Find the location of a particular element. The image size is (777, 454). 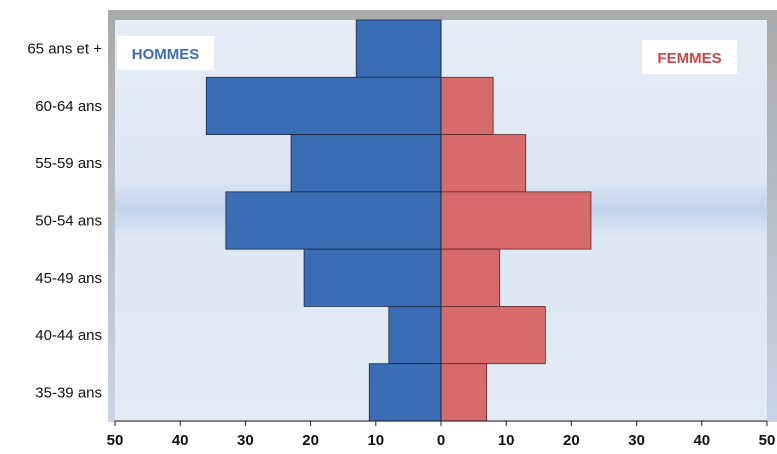

legend-label-femmes: FEMMES is located at coordinates (689, 58).